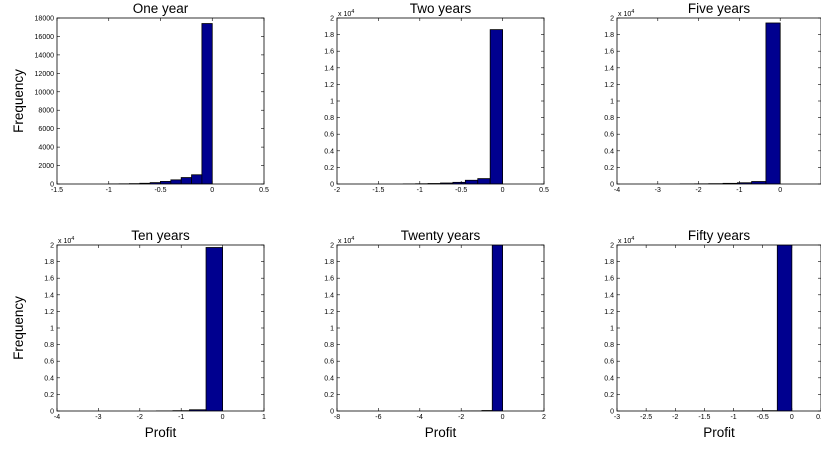 This screenshot has height=450, width=821. Describe the element at coordinates (45, 55) in the screenshot. I see `y-tick-label: 14000` at that location.